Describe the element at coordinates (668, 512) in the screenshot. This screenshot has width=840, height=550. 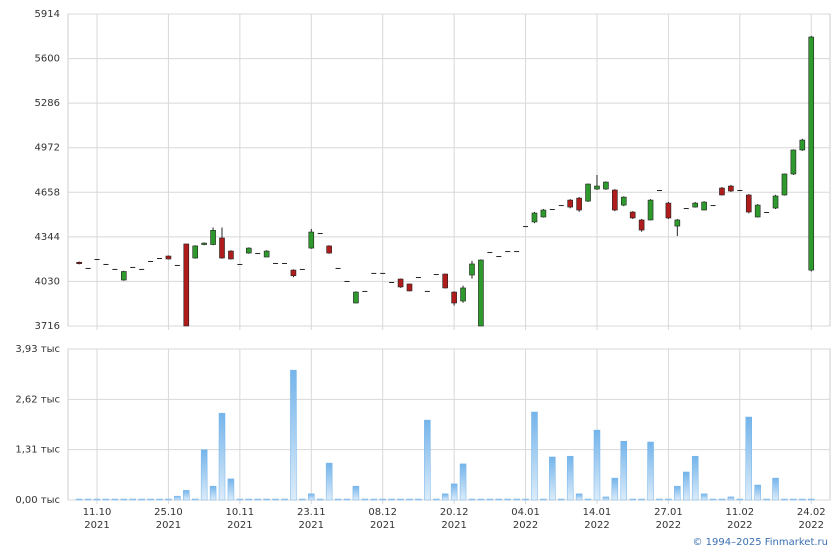
I see `x-tick-label: 27.01` at that location.